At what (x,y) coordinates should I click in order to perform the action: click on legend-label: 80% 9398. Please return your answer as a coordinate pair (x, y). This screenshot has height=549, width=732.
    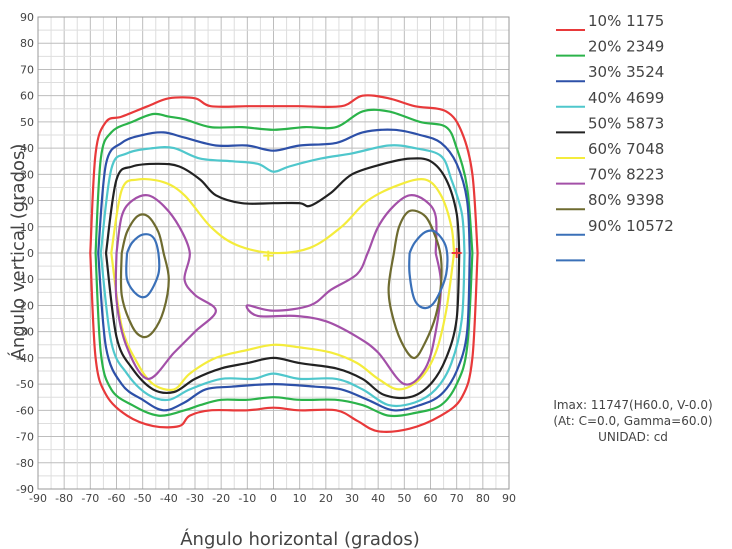
    Looking at the image, I should click on (626, 200).